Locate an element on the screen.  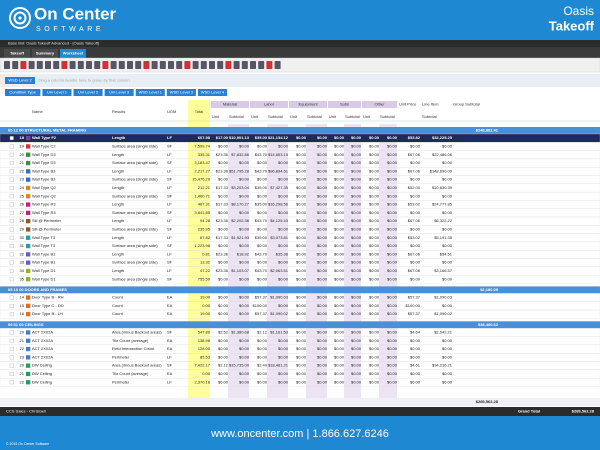
cell: $16,298.56 is located at coordinates (278, 204).